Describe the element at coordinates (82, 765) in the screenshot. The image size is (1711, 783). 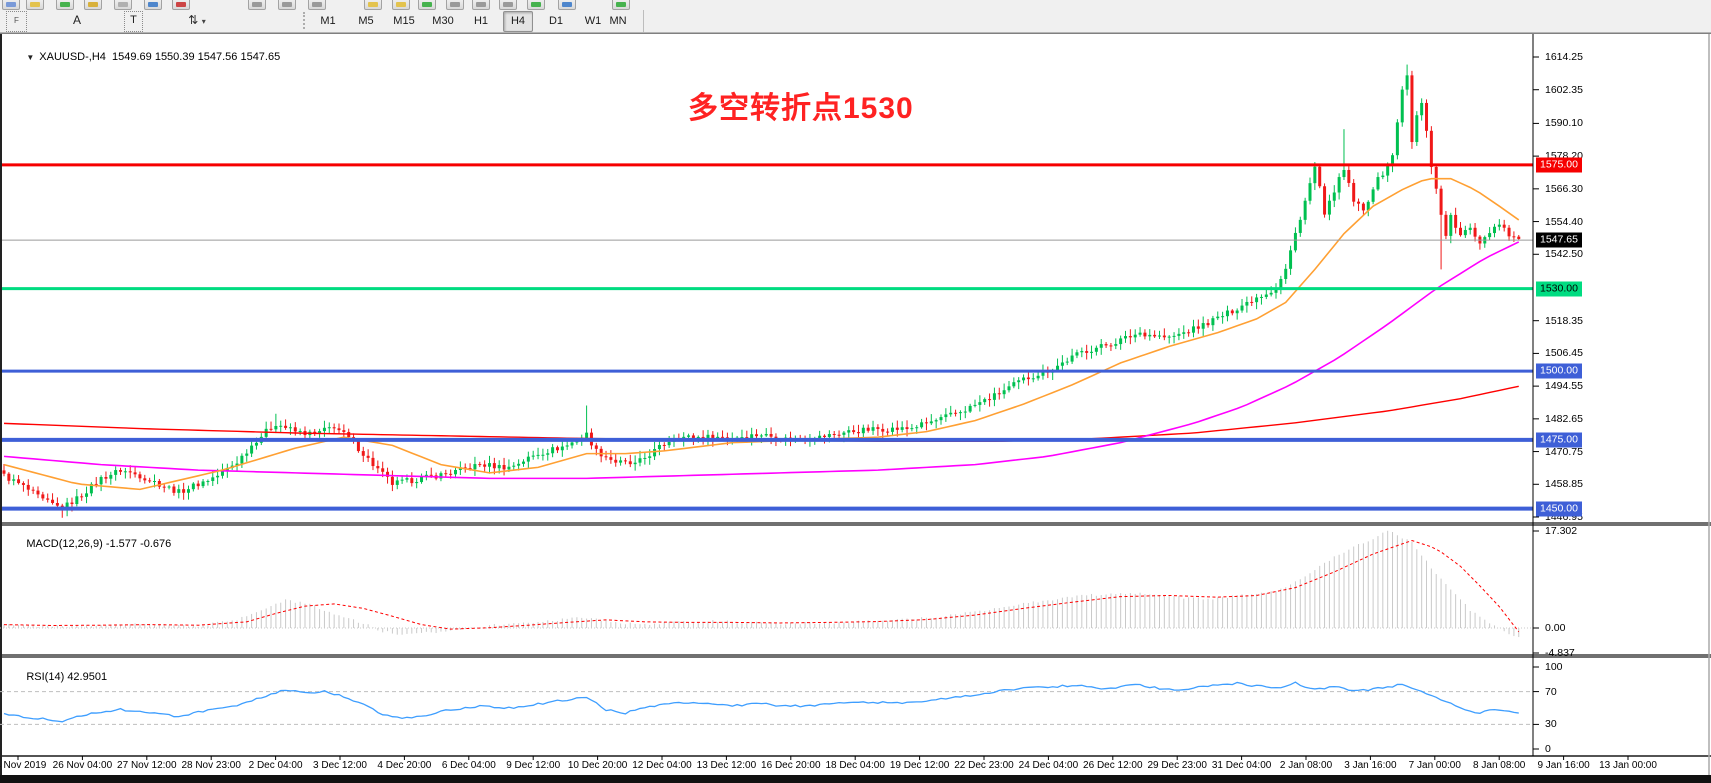
I see `time-axis-label: 26 Nov 04:00` at that location.